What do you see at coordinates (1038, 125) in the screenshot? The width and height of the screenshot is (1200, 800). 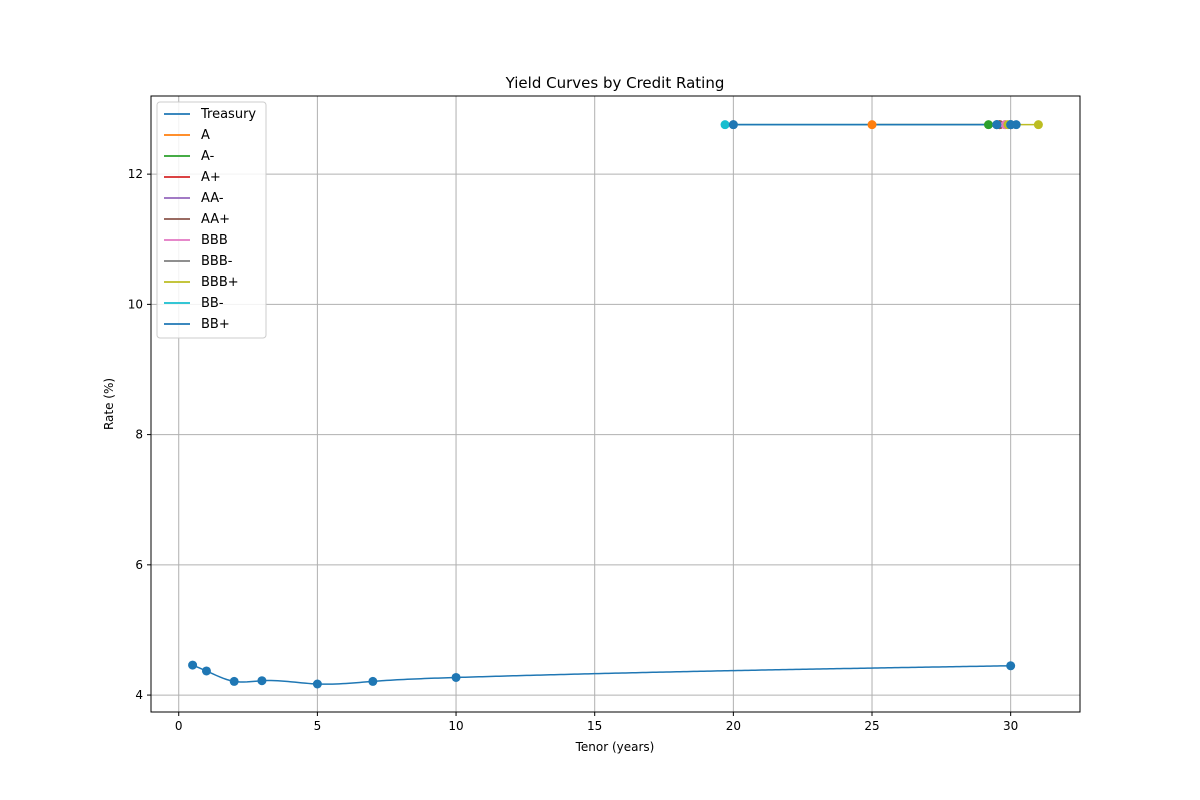 I see `data-point-bbb-plus` at bounding box center [1038, 125].